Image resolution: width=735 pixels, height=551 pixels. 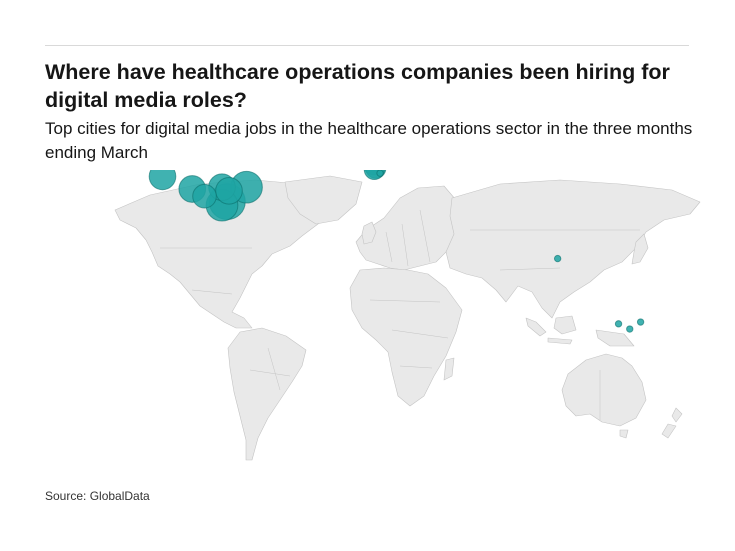 I want to click on land-uk, so click(x=369, y=233).